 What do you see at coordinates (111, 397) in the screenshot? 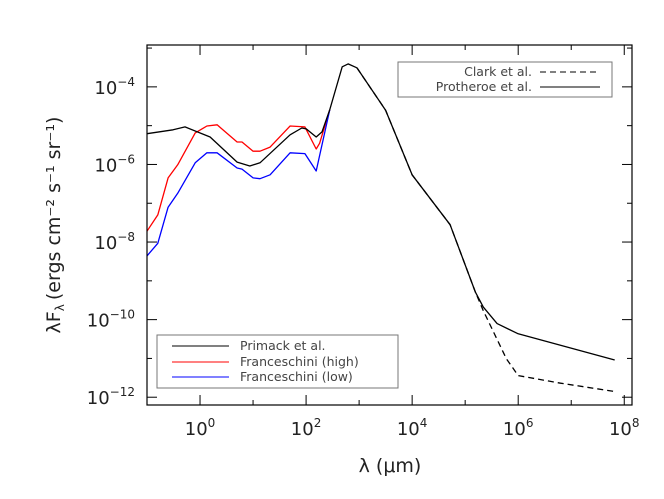
I see `y-tick-label: 10⁻¹²` at bounding box center [111, 397].